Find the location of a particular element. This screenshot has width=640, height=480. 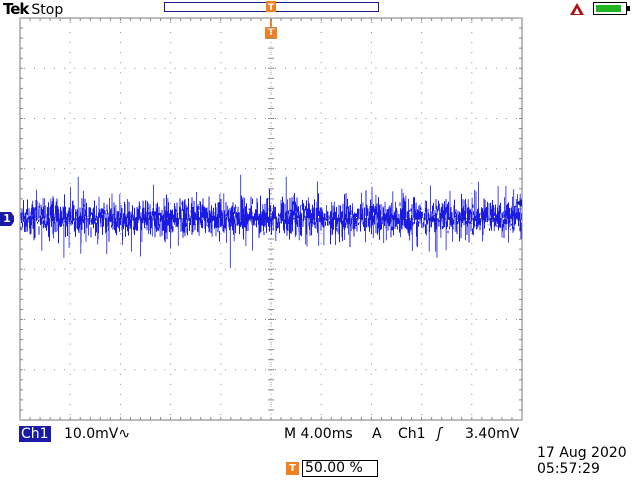

right-edge-markers is located at coordinates (519, 203).